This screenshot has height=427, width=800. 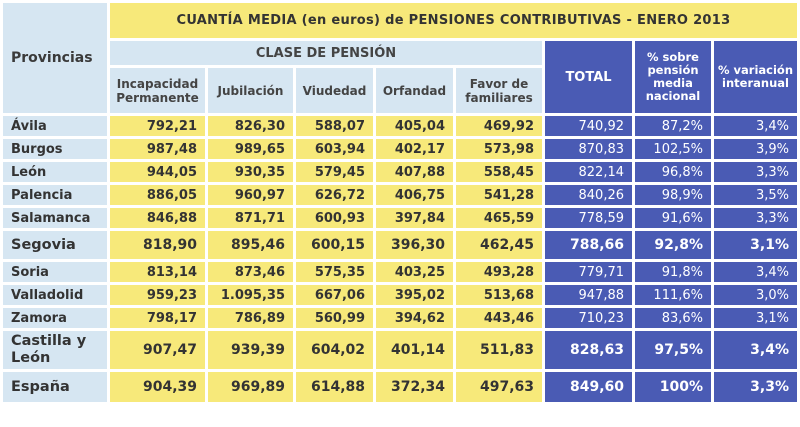 What do you see at coordinates (250, 272) in the screenshot?
I see `jubilacion-value: 873,46` at bounding box center [250, 272].